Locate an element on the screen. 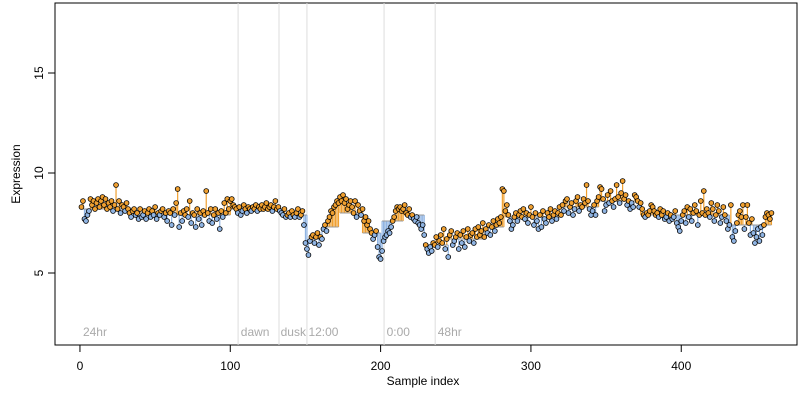  x-tick-label: 100 is located at coordinates (230, 366).